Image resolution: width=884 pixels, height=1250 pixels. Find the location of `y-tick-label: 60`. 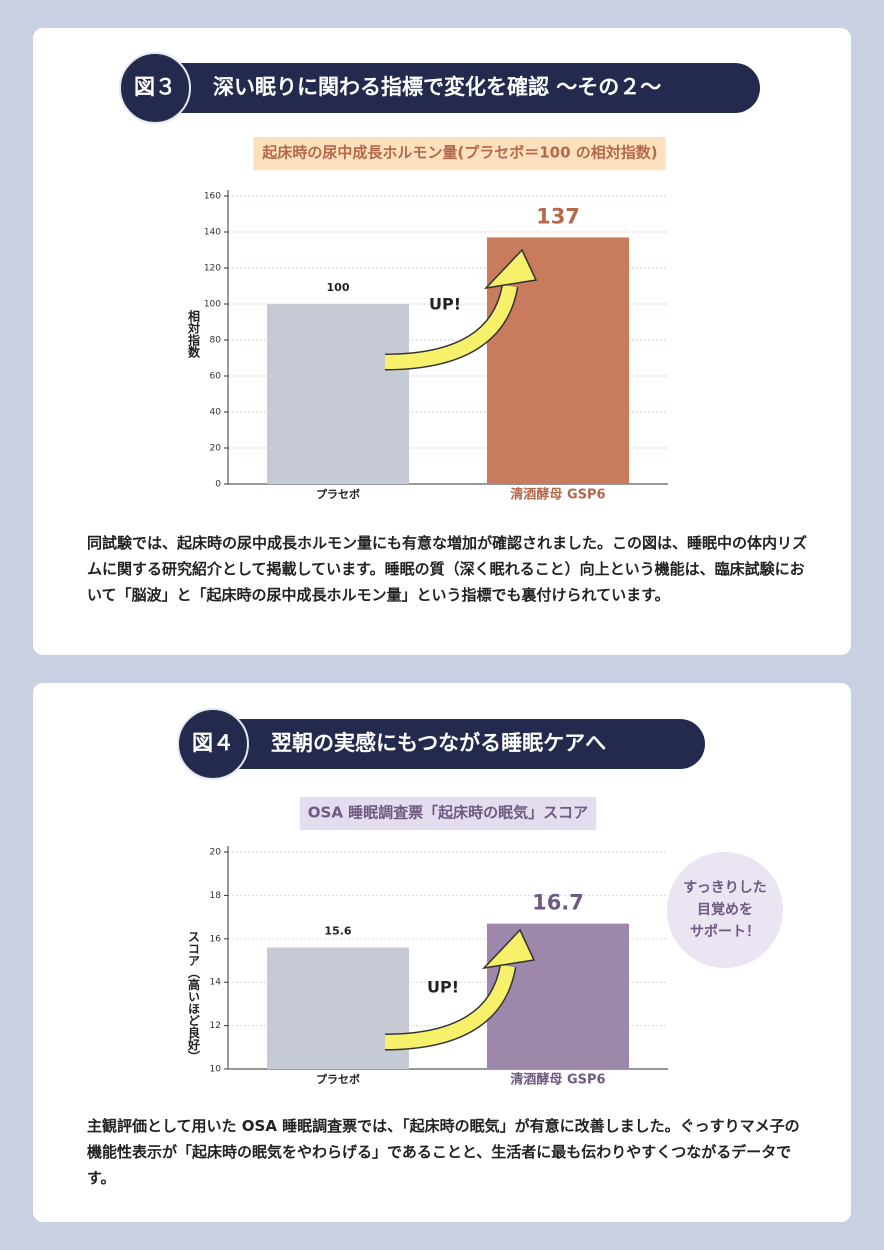

y-tick-label: 60 is located at coordinates (216, 377).